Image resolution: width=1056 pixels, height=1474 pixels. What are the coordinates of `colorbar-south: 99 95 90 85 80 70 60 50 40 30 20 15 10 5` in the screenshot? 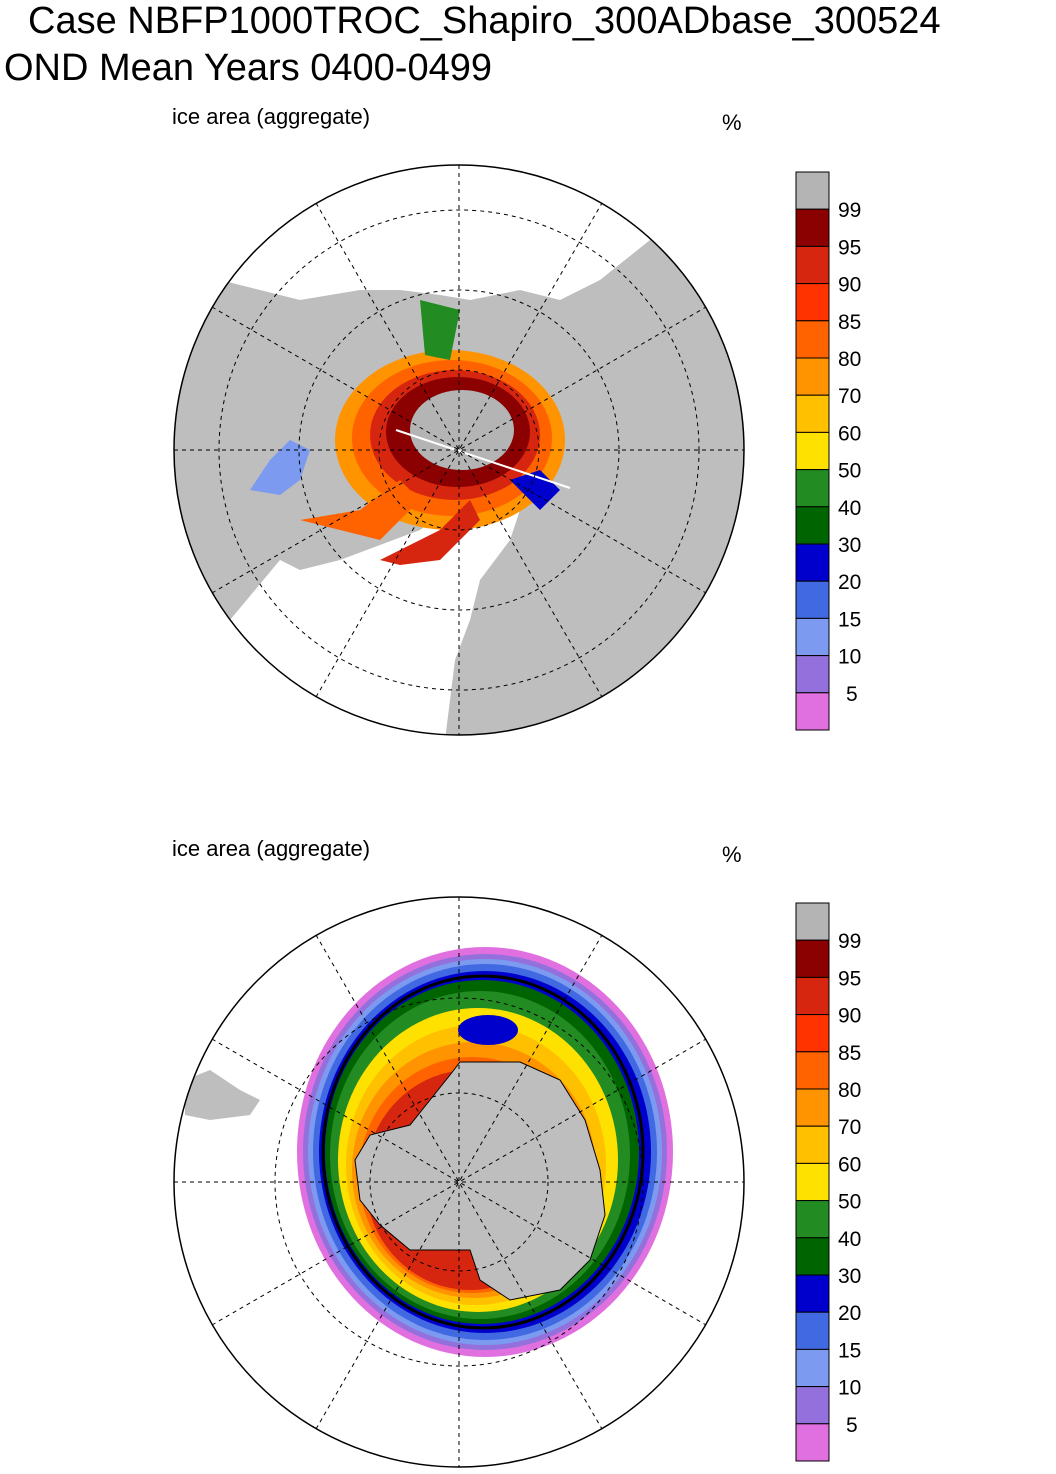 It's located at (828, 1182).